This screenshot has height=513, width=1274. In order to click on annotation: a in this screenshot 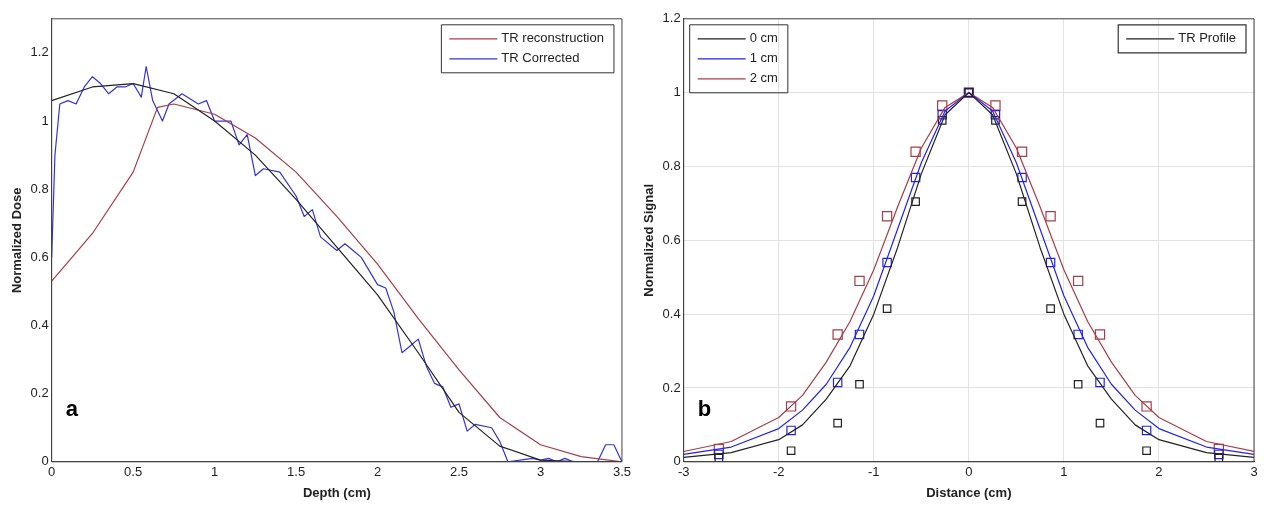, I will do `click(72, 408)`.